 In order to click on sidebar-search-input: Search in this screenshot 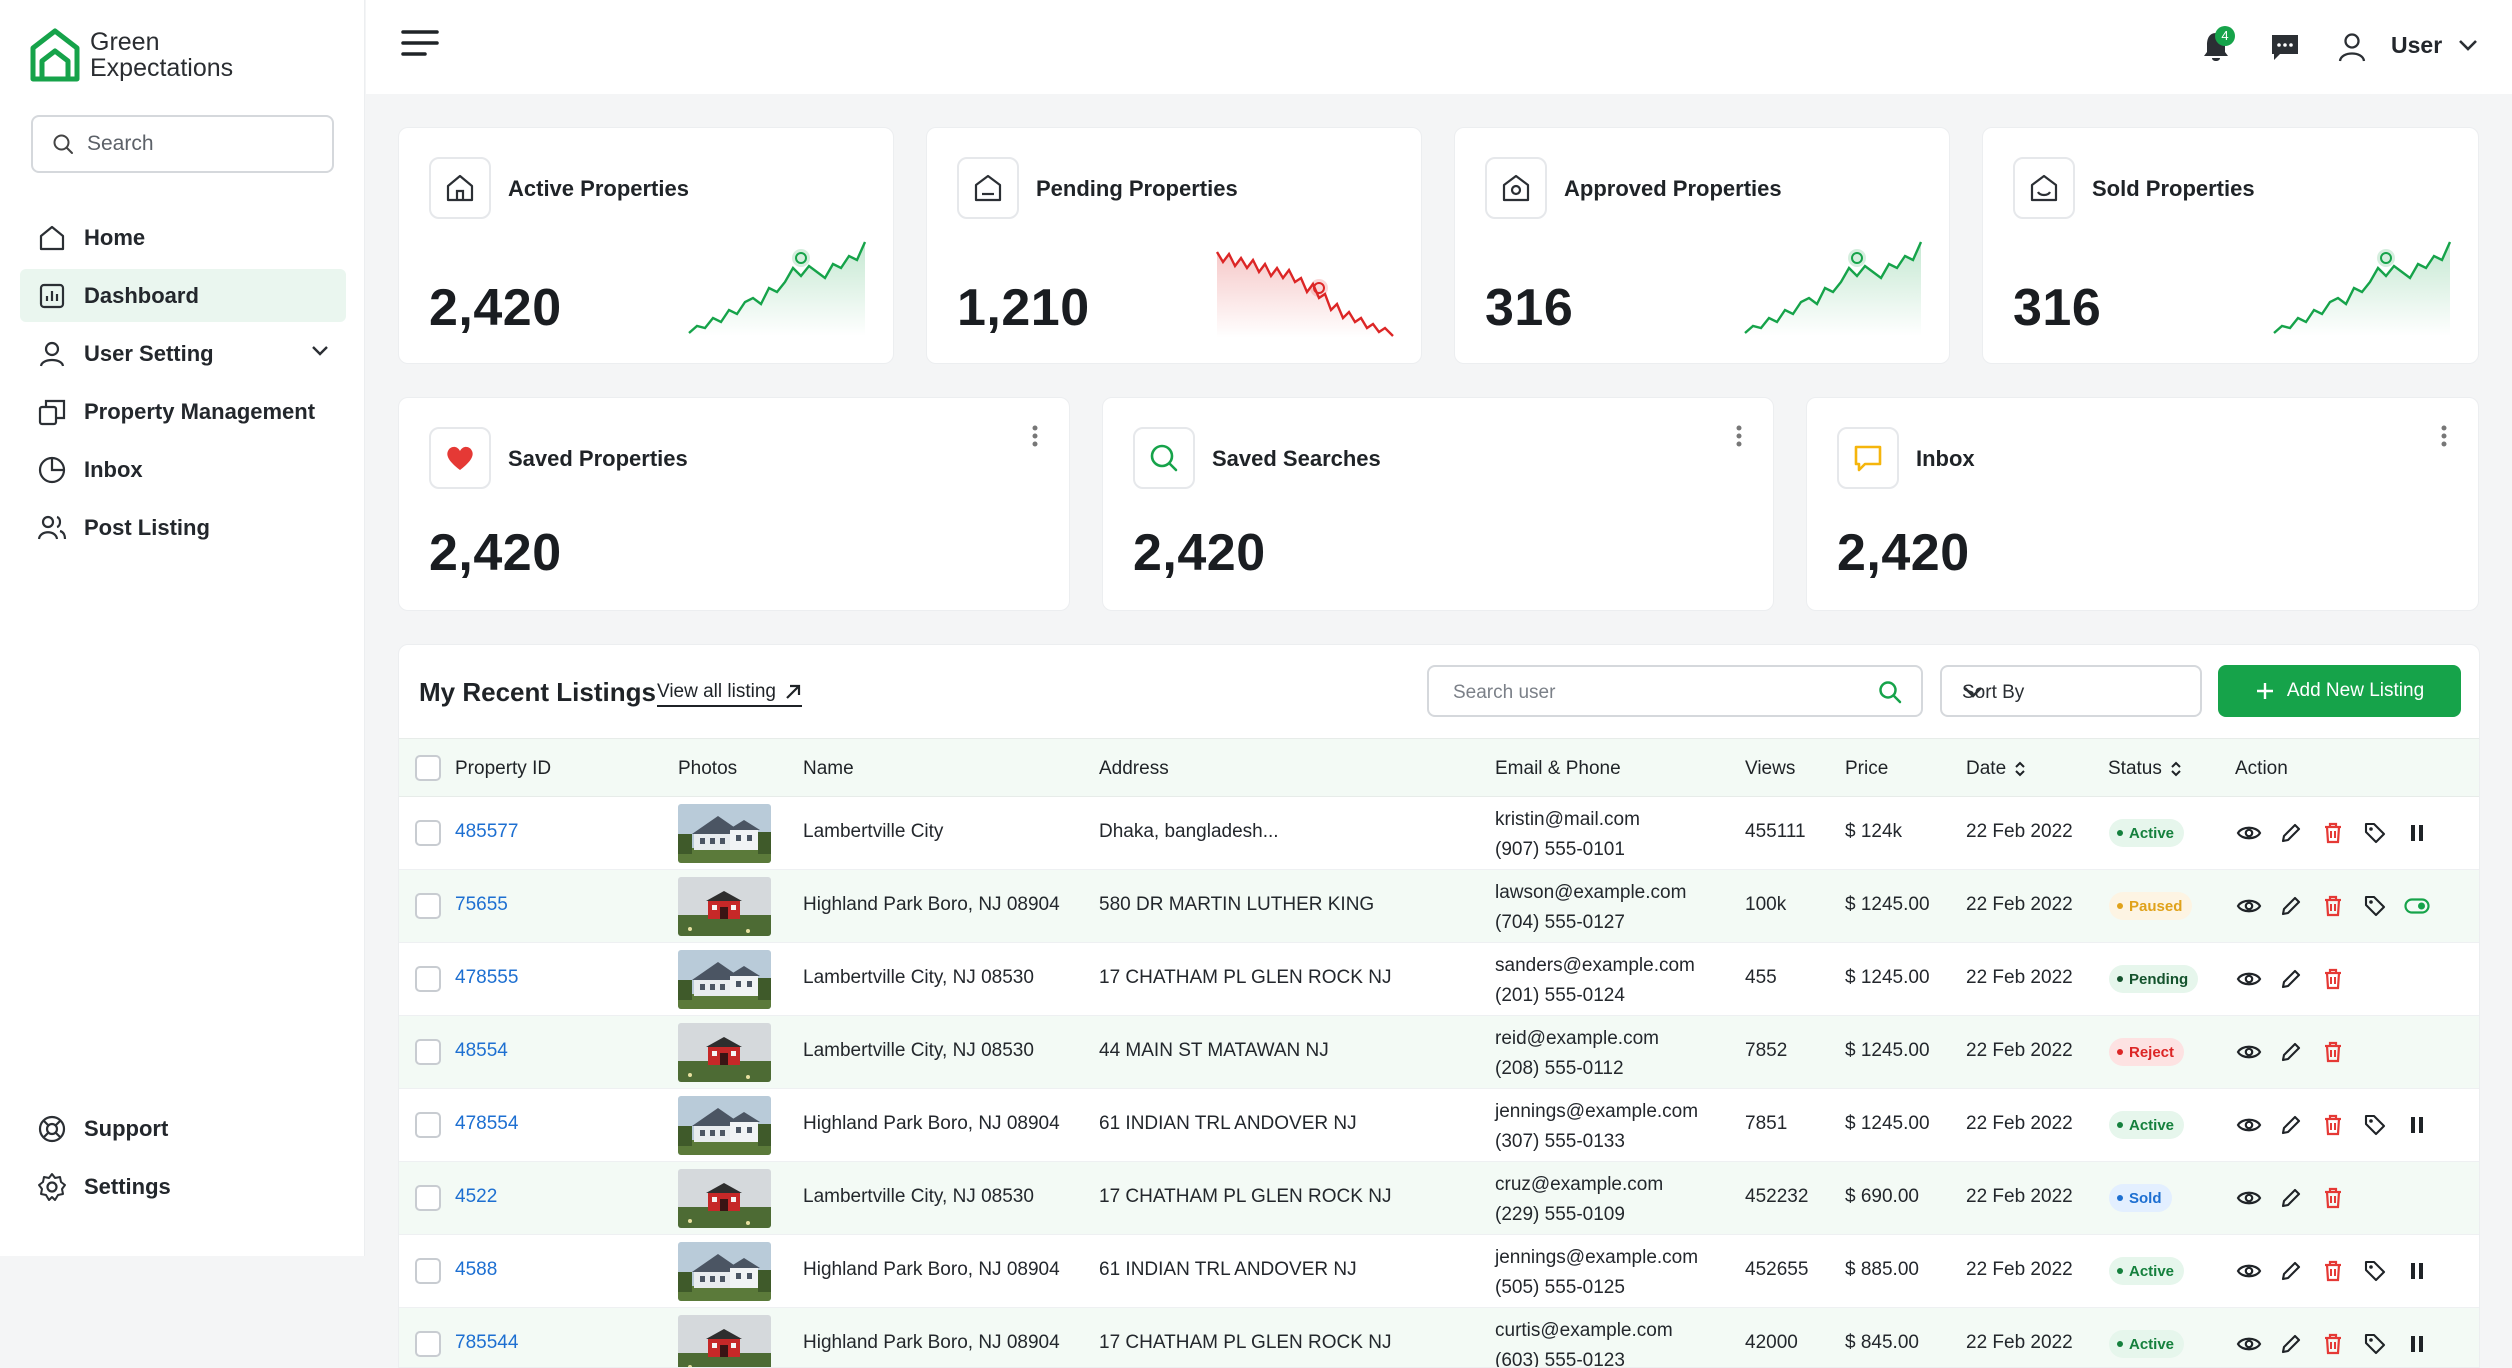, I will do `click(182, 144)`.